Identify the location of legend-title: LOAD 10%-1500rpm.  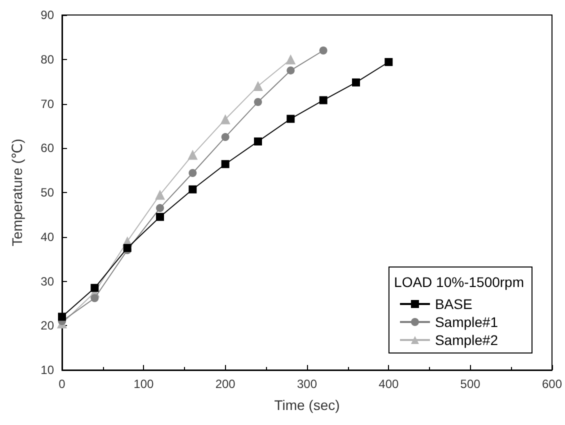
(459, 282).